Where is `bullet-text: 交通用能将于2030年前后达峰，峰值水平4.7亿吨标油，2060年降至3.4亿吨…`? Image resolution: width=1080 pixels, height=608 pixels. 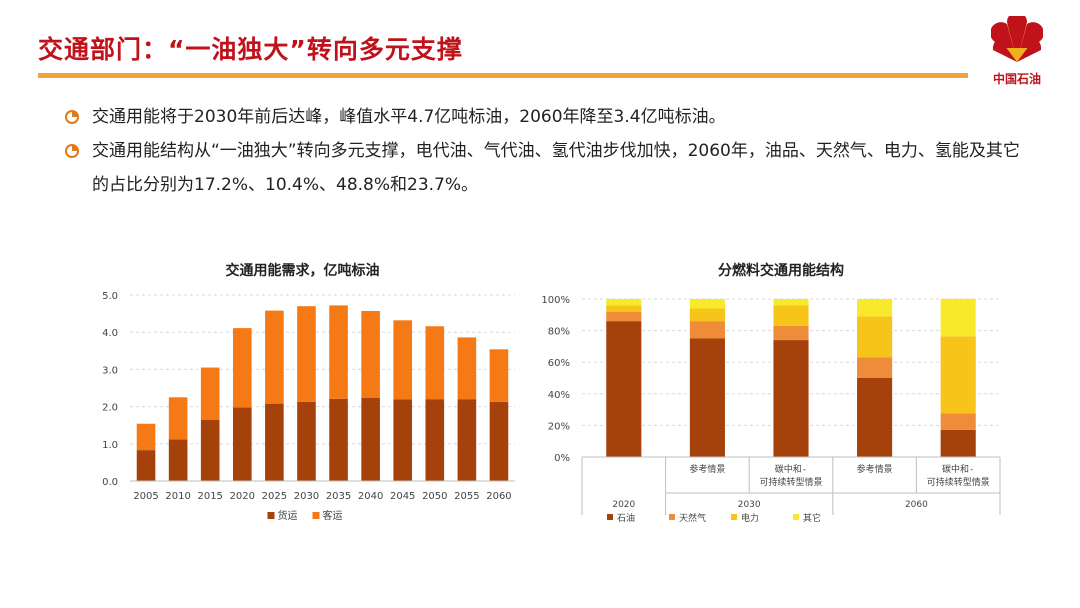
bullet-text: 交通用能将于2030年前后达峰，峰值水平4.7亿吨标油，2060年降至3.4亿吨… is located at coordinates (409, 117).